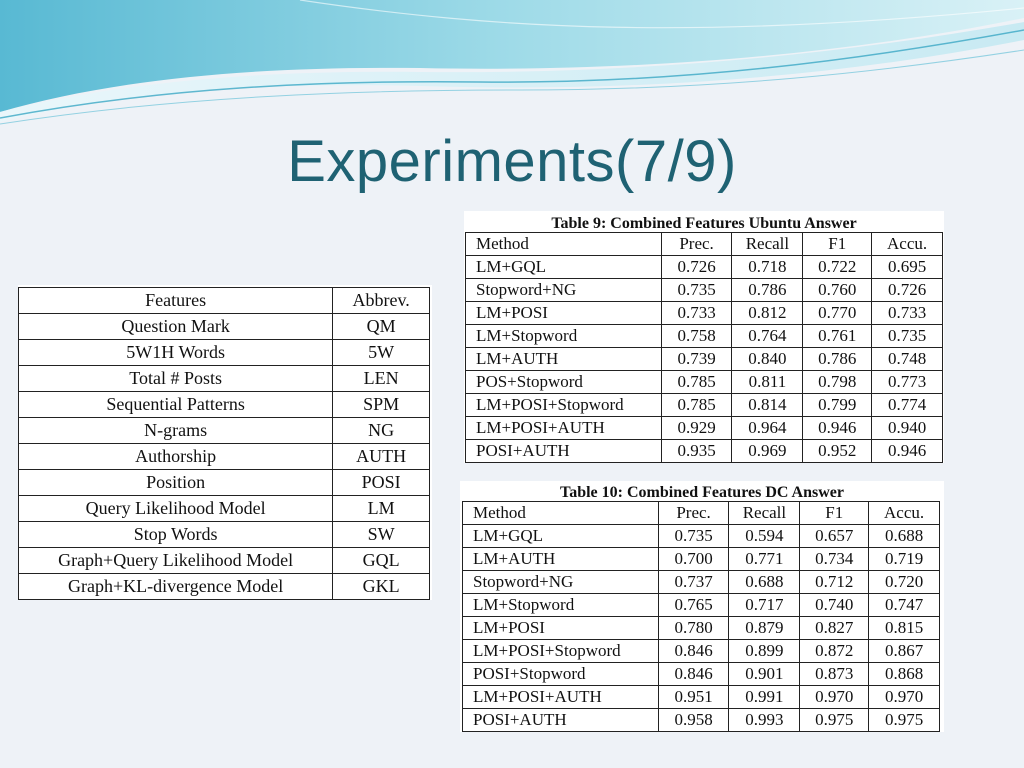  I want to click on features-cell: N-grams, so click(175, 430).